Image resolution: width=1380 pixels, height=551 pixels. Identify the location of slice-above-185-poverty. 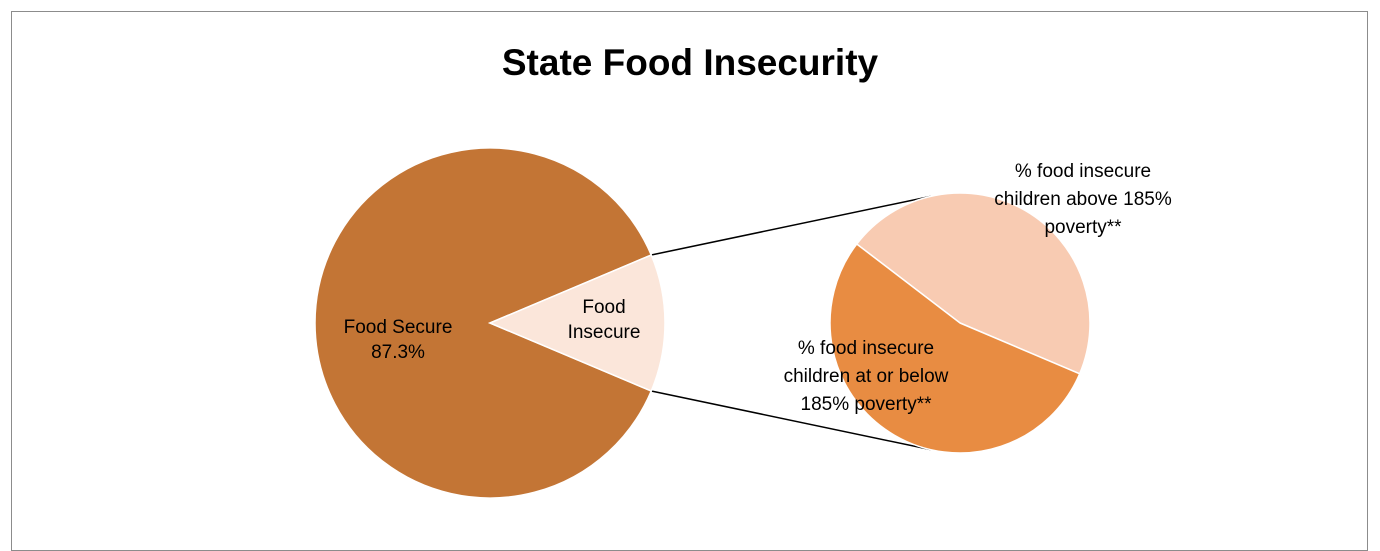
(973, 283).